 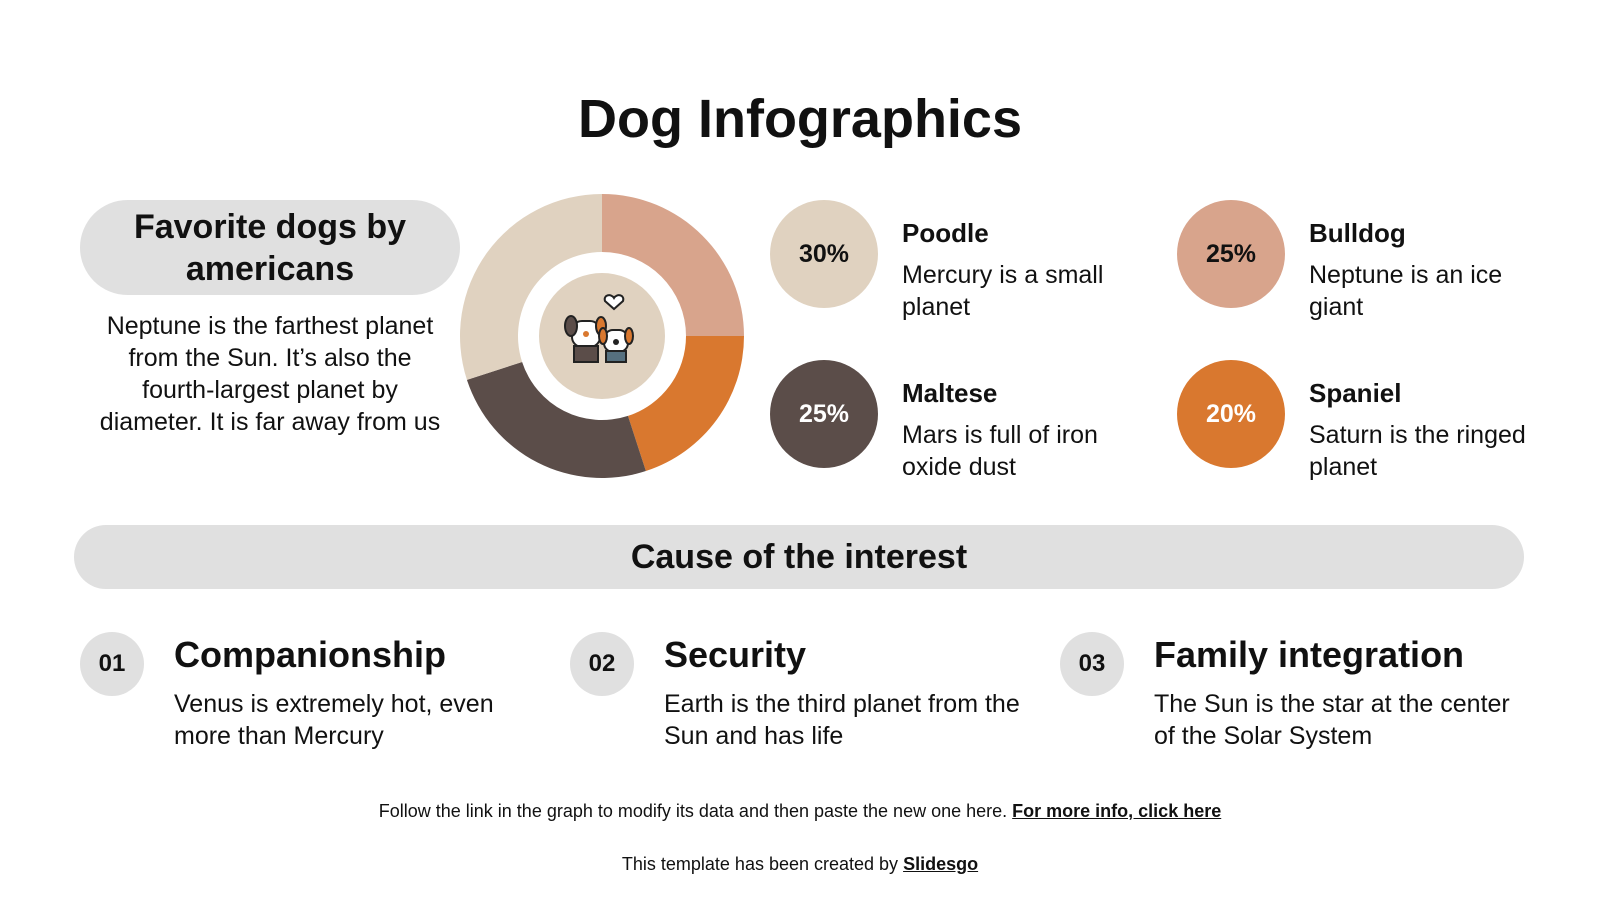 I want to click on breed-desc: Mercury is a small planet, so click(x=1003, y=291).